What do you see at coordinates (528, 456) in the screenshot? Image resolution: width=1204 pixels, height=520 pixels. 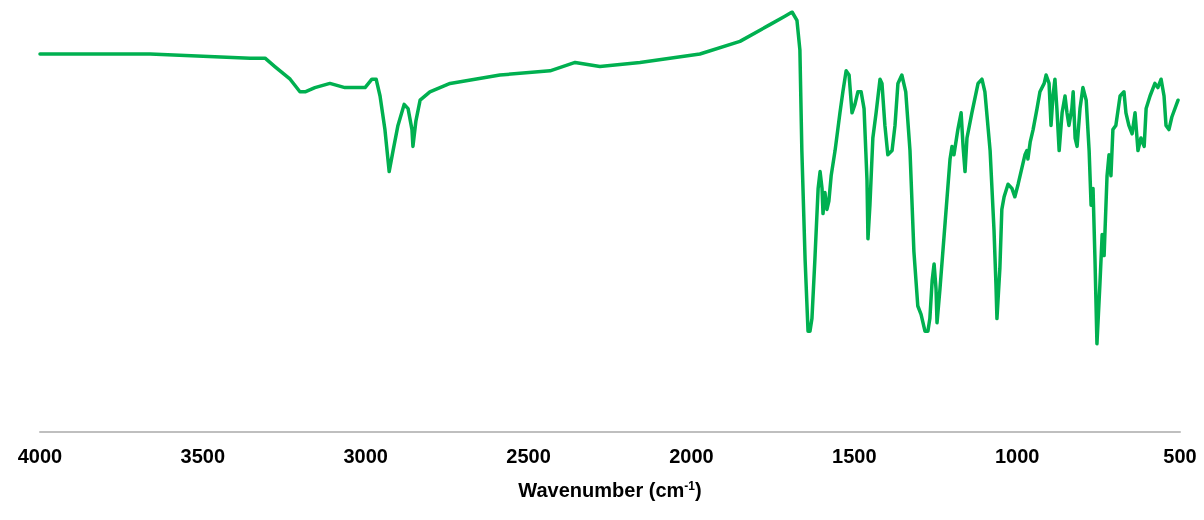 I see `x-tick-label: 2500` at bounding box center [528, 456].